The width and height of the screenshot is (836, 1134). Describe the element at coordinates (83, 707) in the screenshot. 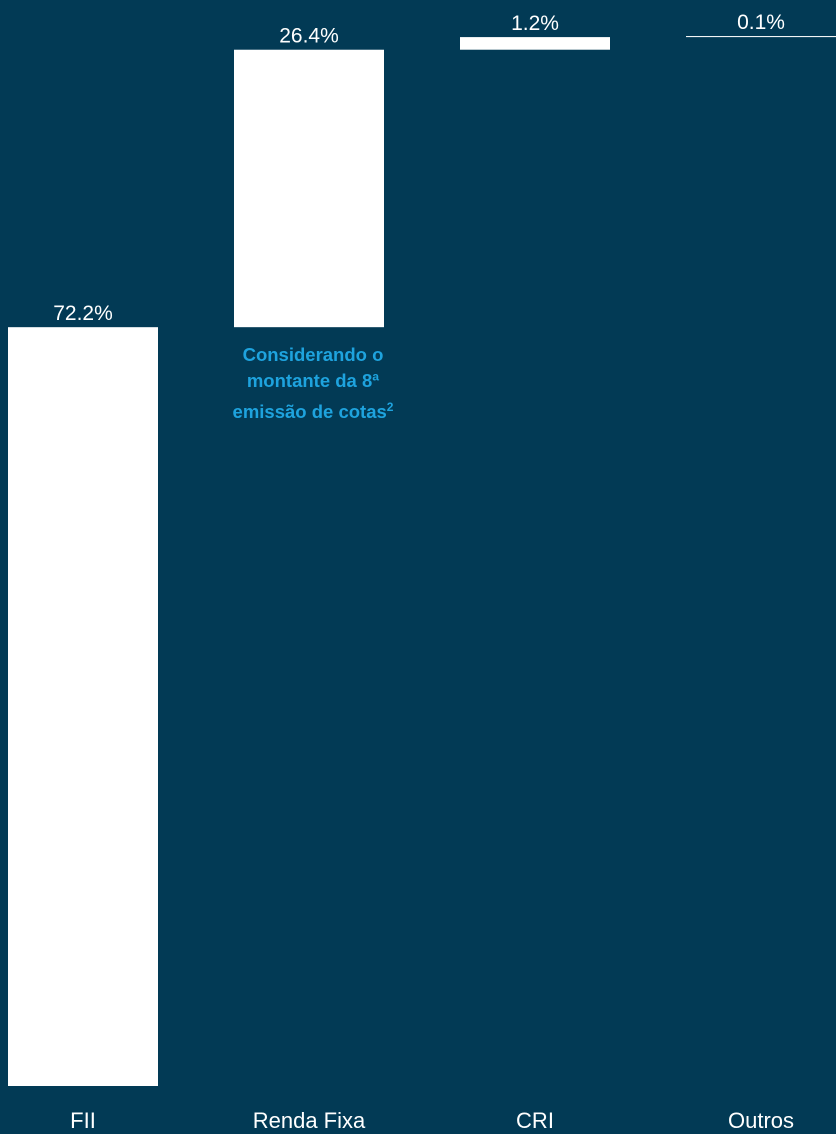

I see `bar-fii` at that location.